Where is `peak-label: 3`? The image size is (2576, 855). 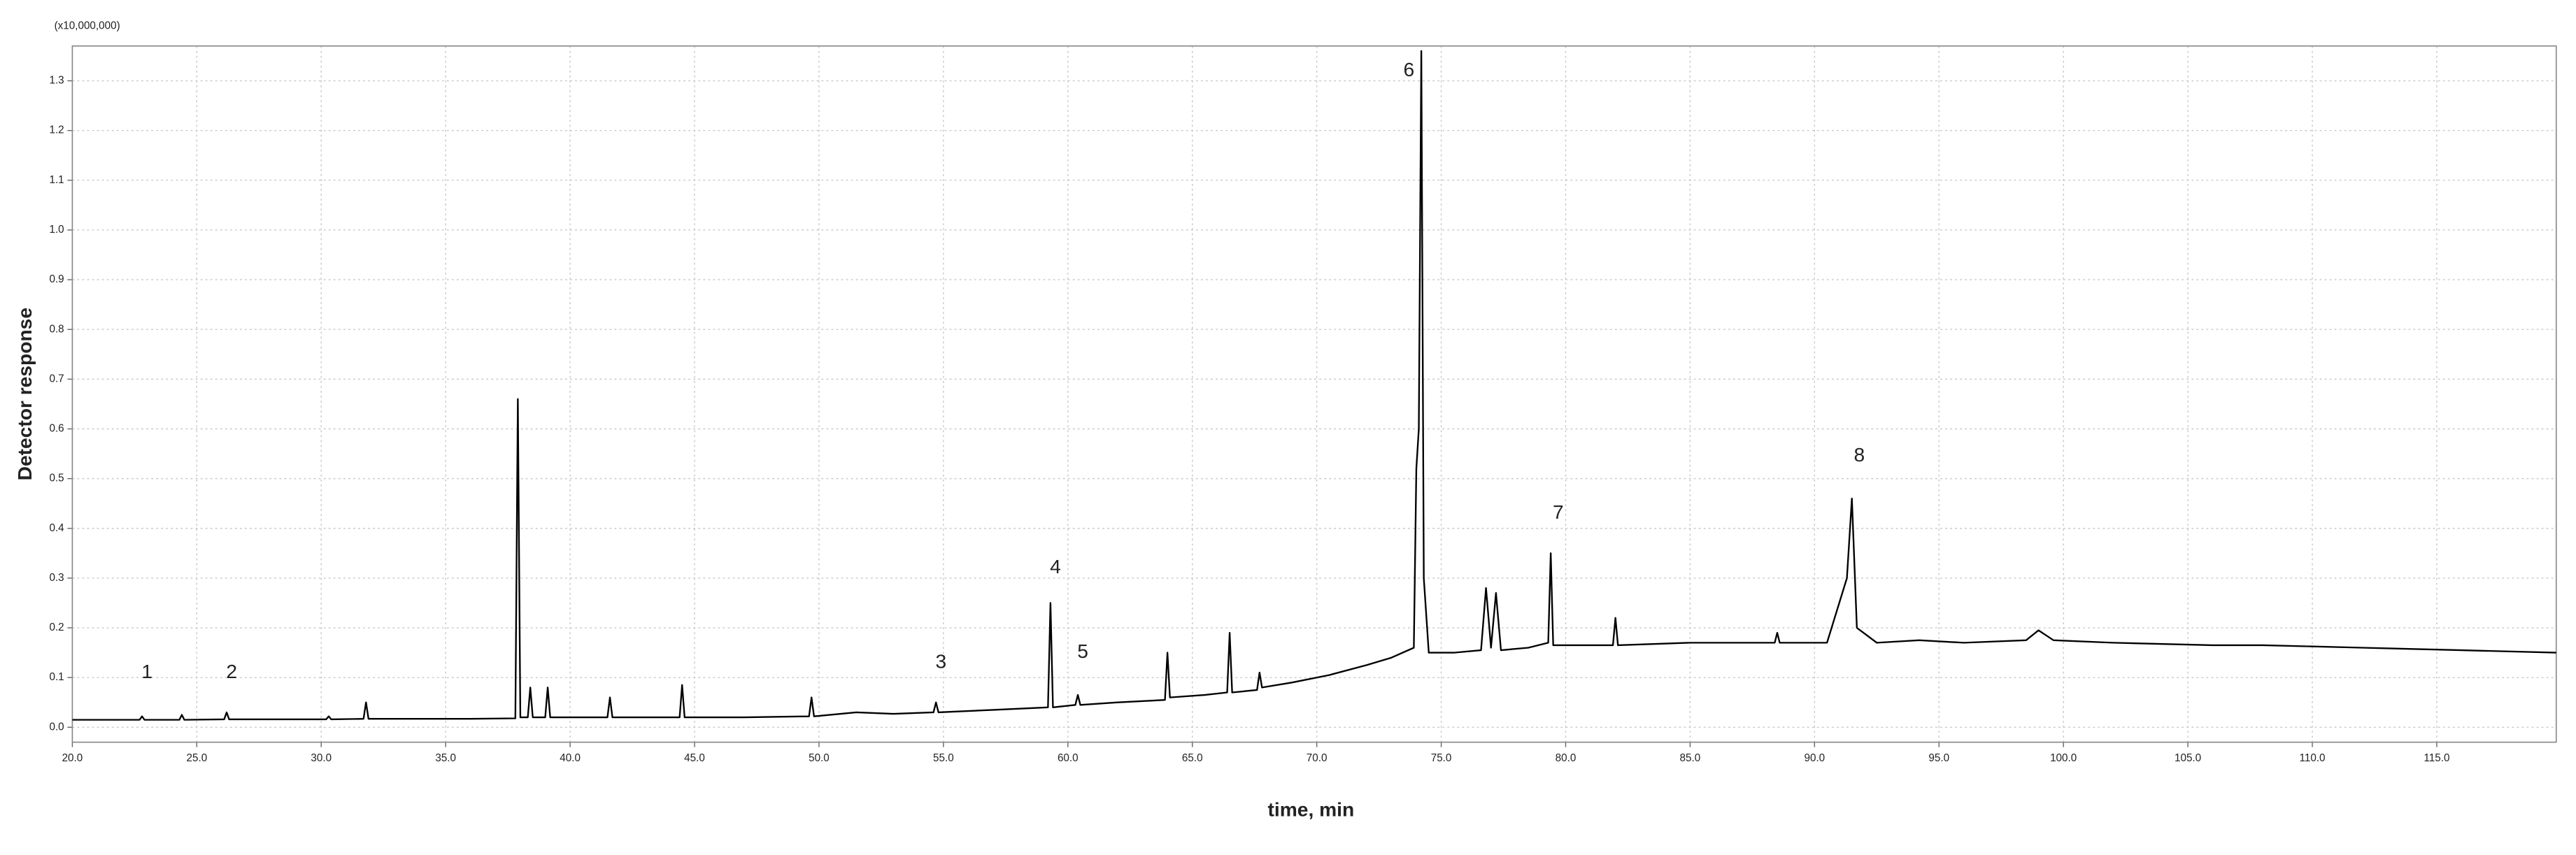 peak-label: 3 is located at coordinates (940, 660).